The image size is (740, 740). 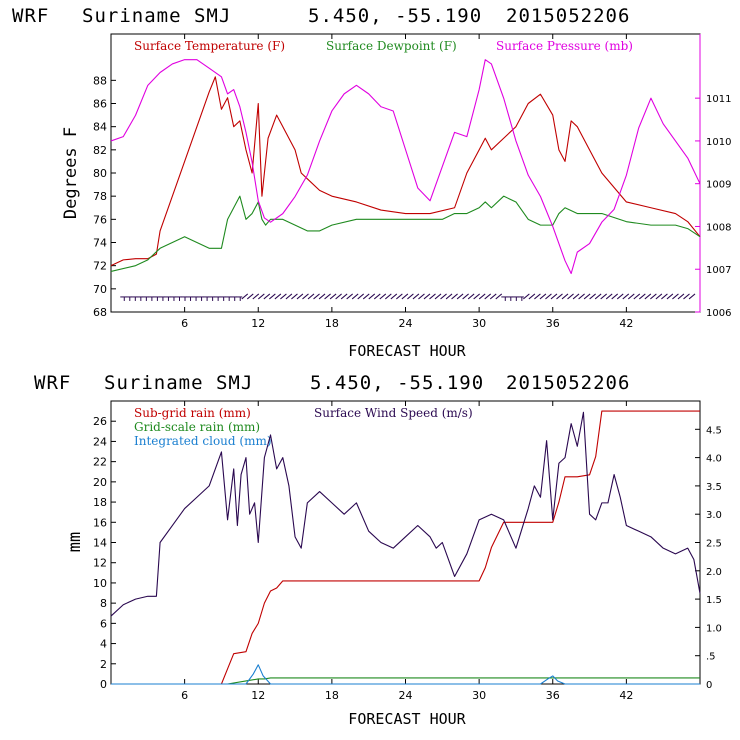 I want to click on y-tick-label: 80, so click(x=100, y=173).